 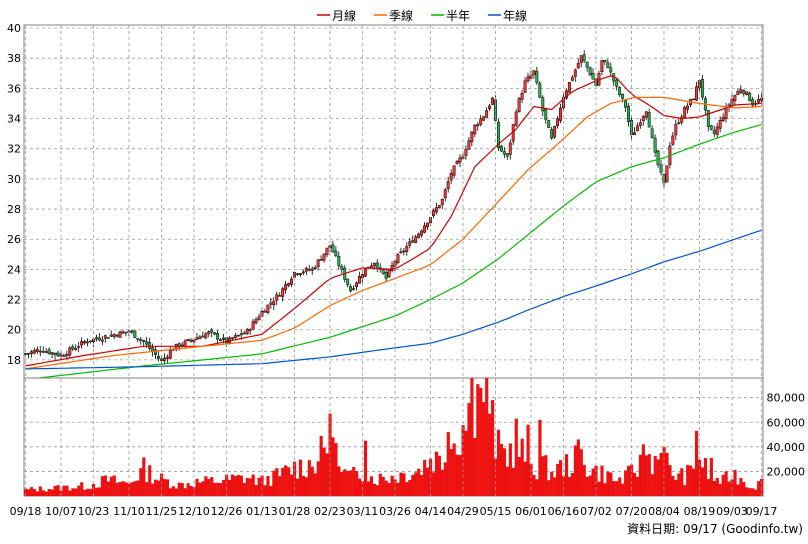 What do you see at coordinates (531, 511) in the screenshot?
I see `date-tick-label: 06/01` at bounding box center [531, 511].